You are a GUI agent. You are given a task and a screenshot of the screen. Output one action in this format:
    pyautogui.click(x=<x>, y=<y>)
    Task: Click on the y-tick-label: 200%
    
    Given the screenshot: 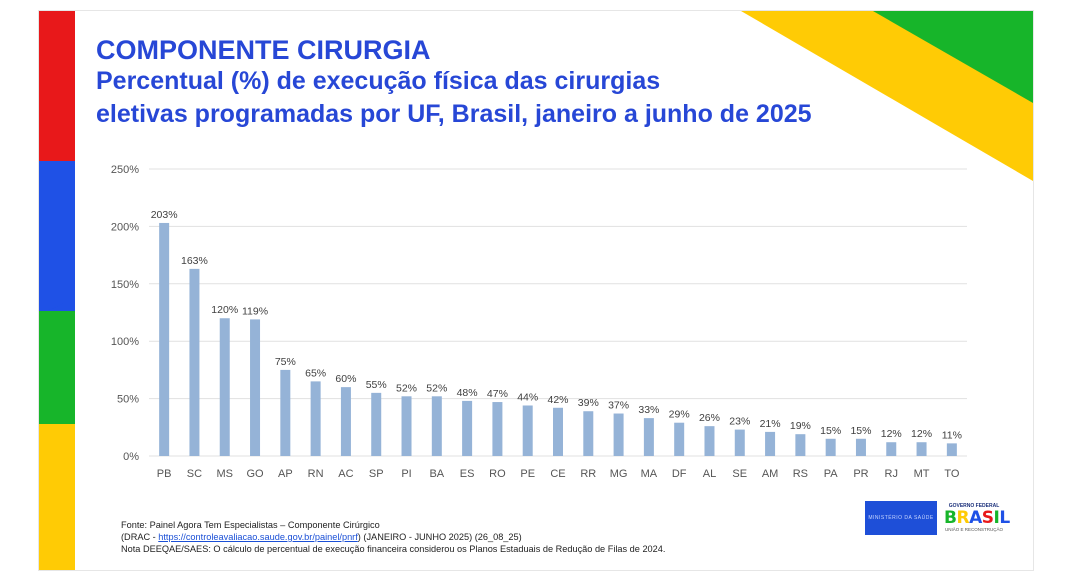 What is the action you would take?
    pyautogui.click(x=125, y=227)
    